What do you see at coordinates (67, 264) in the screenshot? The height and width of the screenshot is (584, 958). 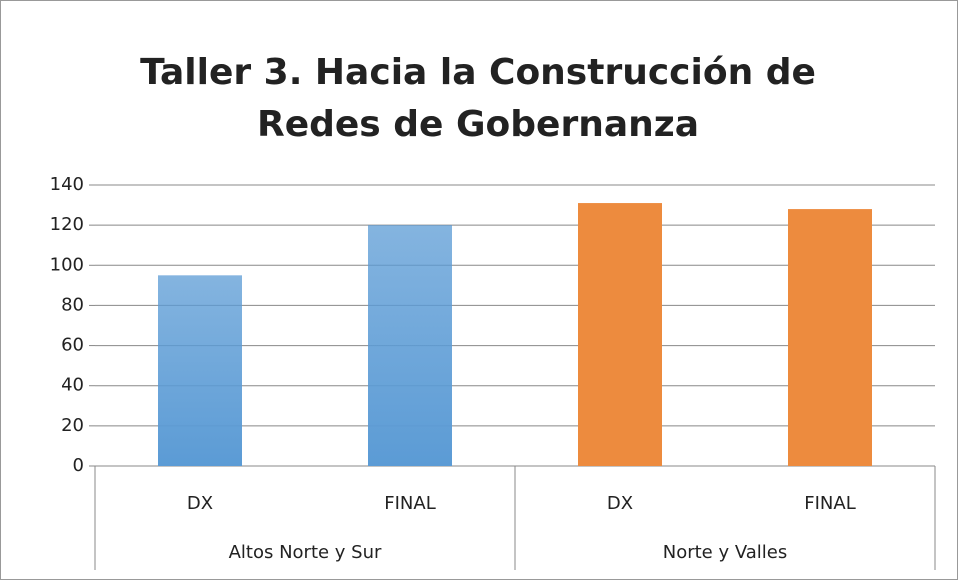 I see `y-tick-label: 100` at bounding box center [67, 264].